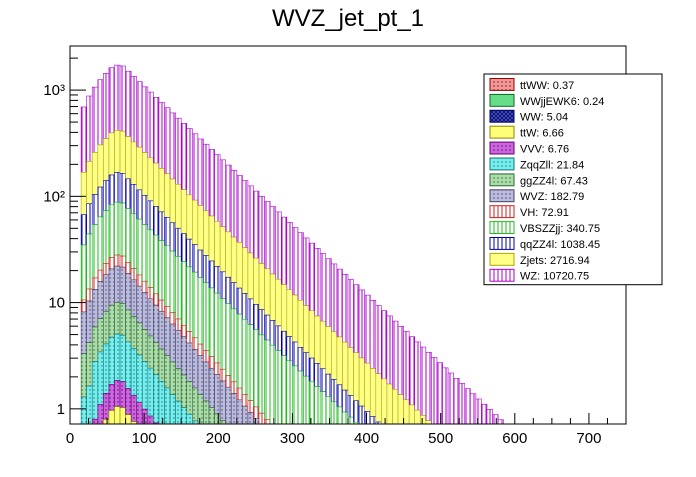 The height and width of the screenshot is (477, 696). I want to click on legend-swatch-WWjjEWK6, so click(502, 100).